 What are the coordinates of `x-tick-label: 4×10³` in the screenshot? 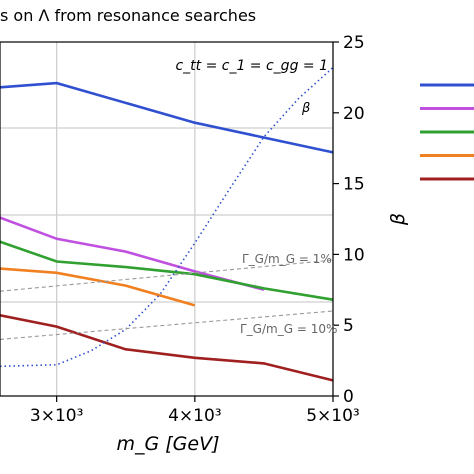 It's located at (195, 416).